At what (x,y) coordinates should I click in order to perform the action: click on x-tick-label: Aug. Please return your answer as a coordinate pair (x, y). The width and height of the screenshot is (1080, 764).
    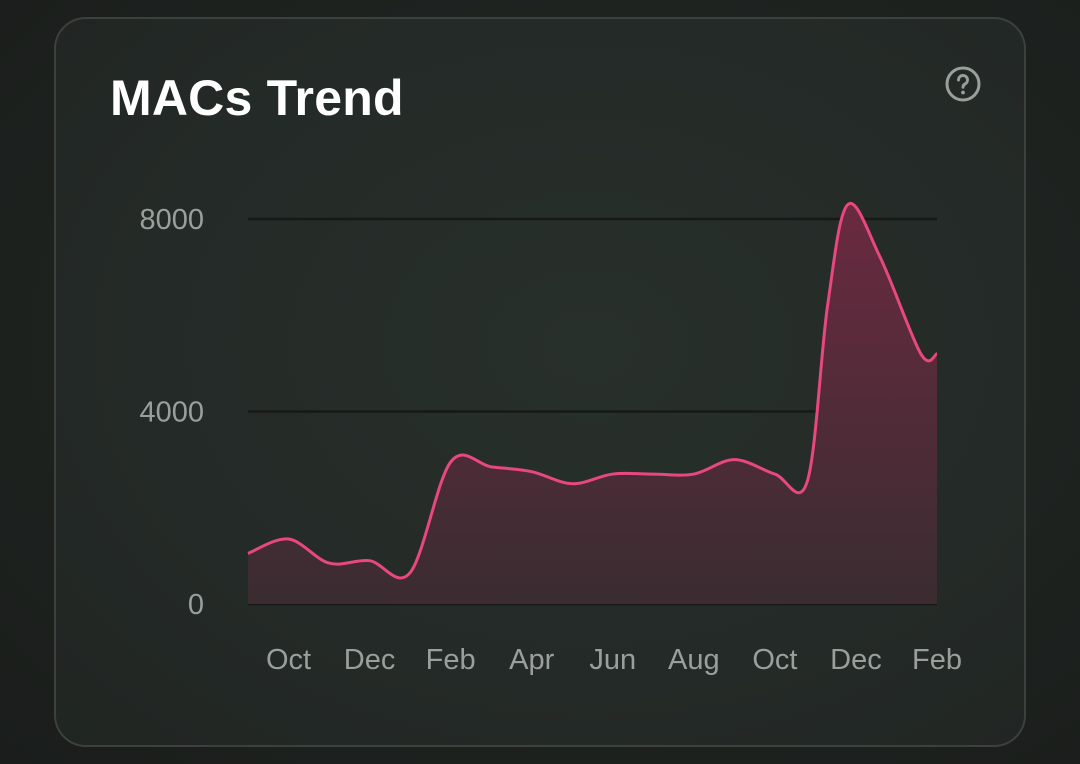
    Looking at the image, I should click on (694, 660).